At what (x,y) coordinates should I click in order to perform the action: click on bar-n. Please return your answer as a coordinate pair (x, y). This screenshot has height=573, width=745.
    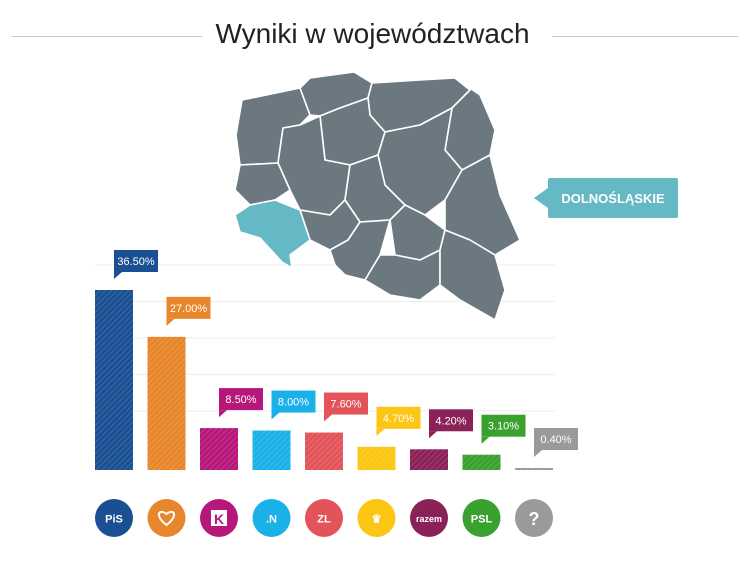
    Looking at the image, I should click on (271, 450).